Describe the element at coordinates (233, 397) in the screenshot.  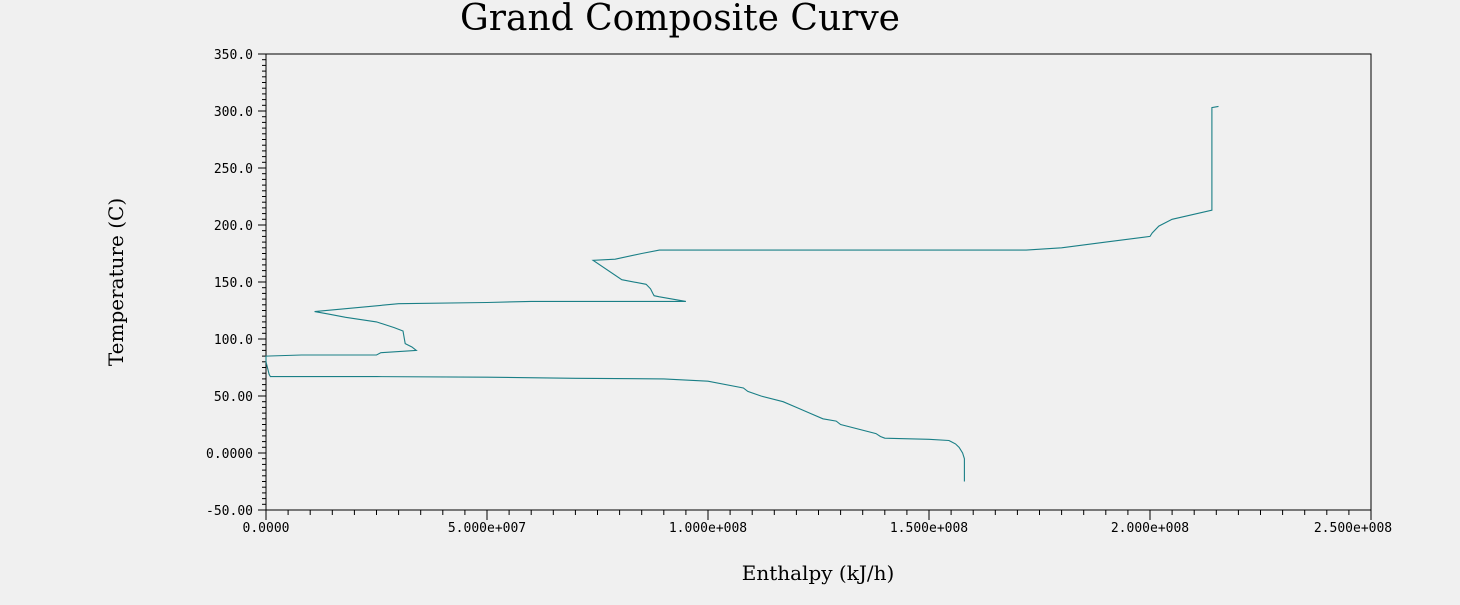
I see `y-tick-label: 50.00` at that location.